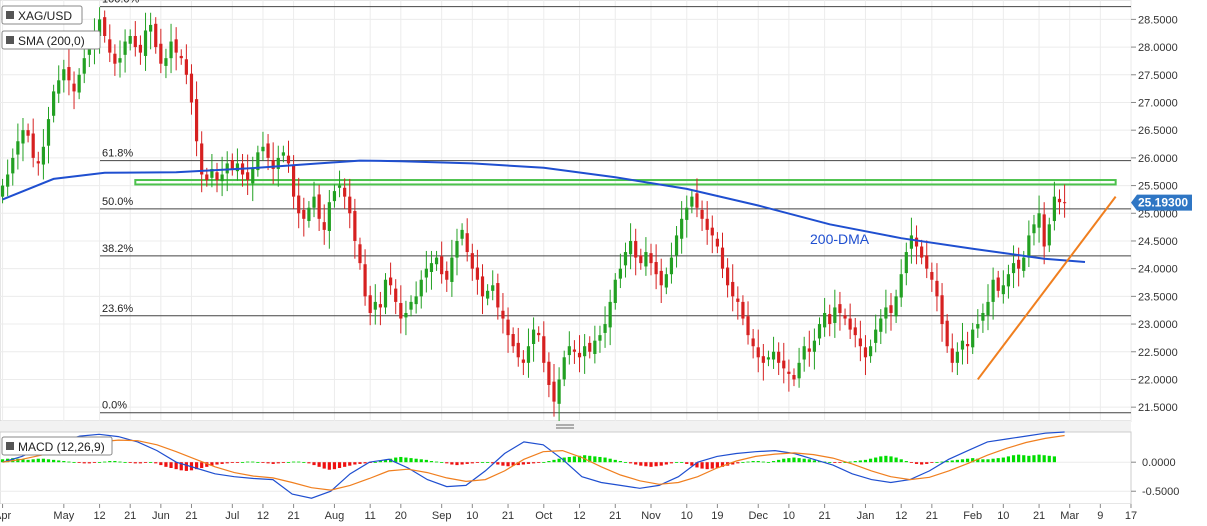  I want to click on time-tick-label: 21, so click(508, 516).